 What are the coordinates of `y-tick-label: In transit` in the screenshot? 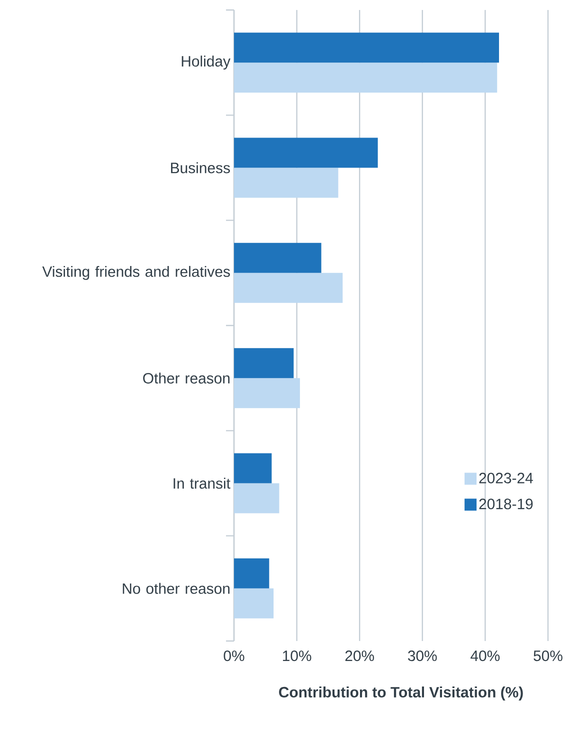 It's located at (202, 483).